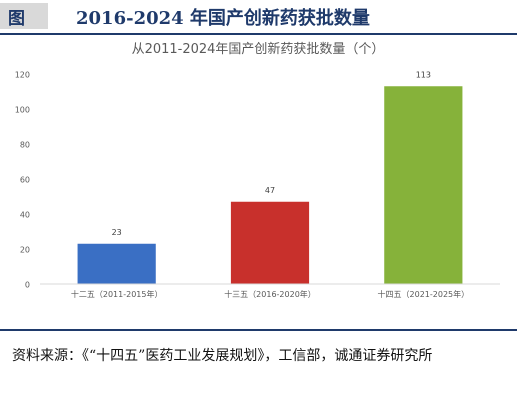 The height and width of the screenshot is (401, 517). What do you see at coordinates (258, 34) in the screenshot?
I see `top-rule` at bounding box center [258, 34].